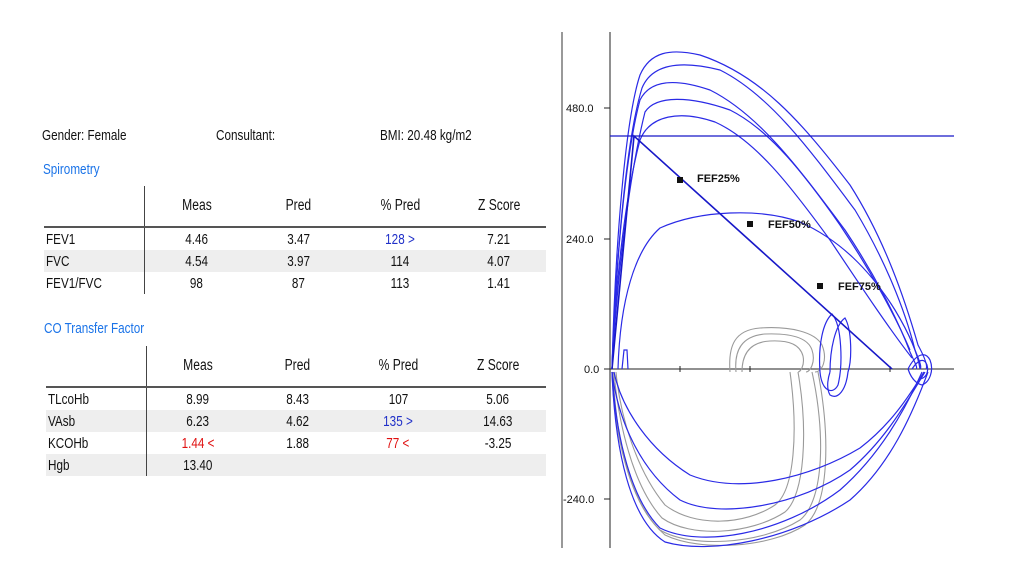  Describe the element at coordinates (296, 398) in the screenshot. I see `table-row: TLcoHb 8.99 8.43 107 5.06` at that location.